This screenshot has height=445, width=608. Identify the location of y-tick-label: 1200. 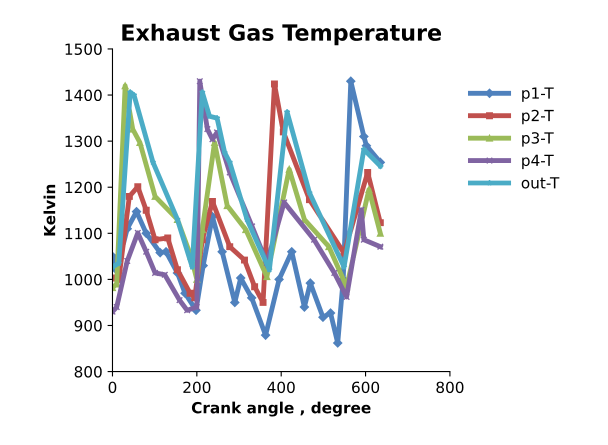
(84, 188).